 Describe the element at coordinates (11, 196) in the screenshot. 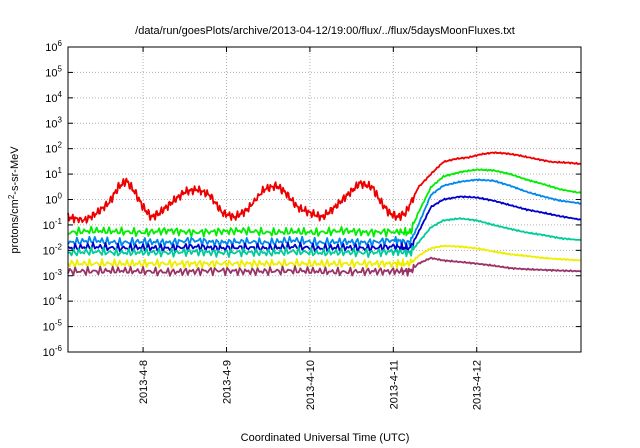

I see `y-axis-label-sup: 2` at that location.